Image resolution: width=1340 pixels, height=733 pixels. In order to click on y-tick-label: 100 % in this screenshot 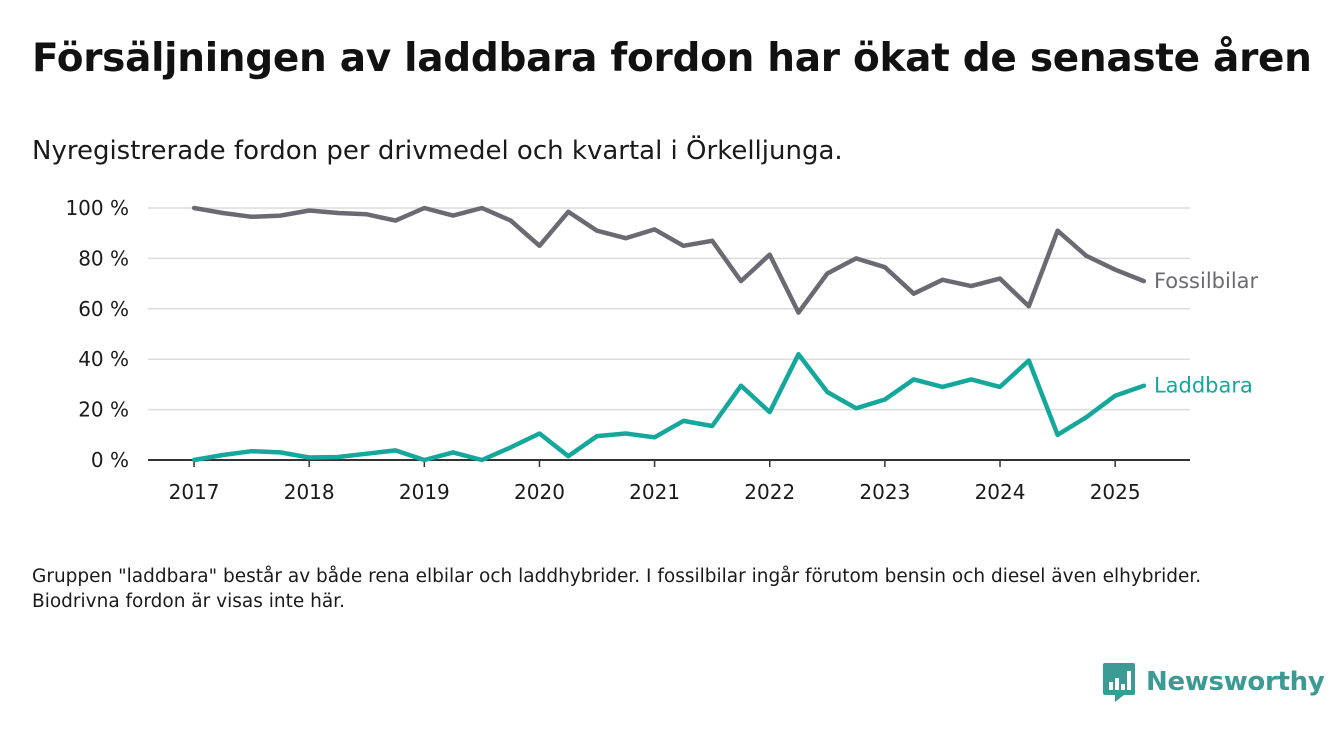, I will do `click(97, 208)`.